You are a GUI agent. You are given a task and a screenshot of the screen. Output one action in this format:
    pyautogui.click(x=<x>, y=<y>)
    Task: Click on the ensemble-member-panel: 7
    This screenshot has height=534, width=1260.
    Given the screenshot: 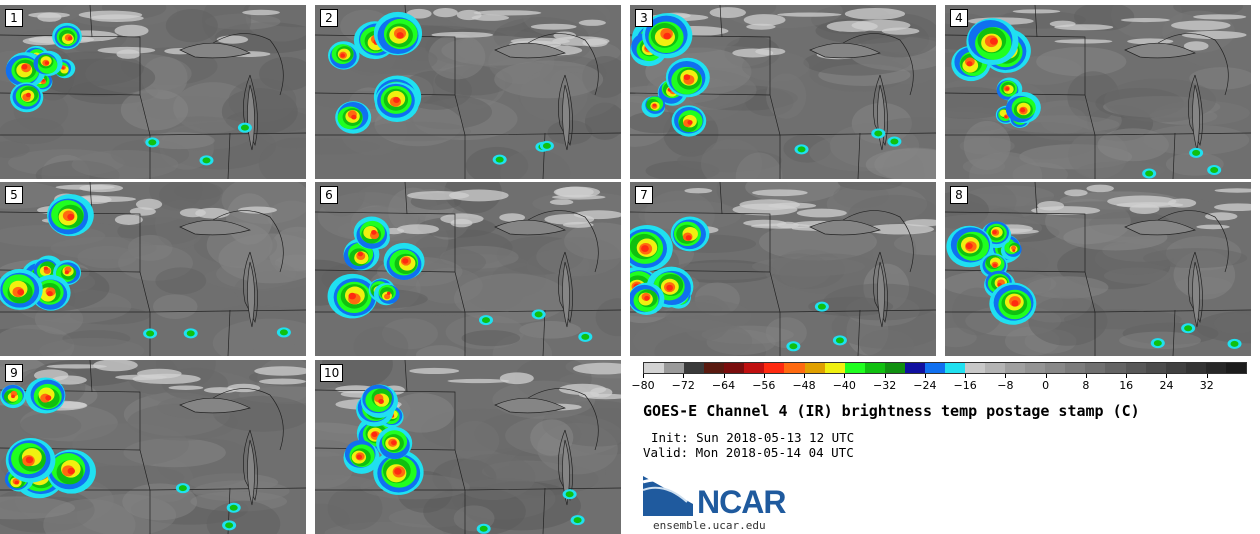 What is the action you would take?
    pyautogui.click(x=783, y=269)
    